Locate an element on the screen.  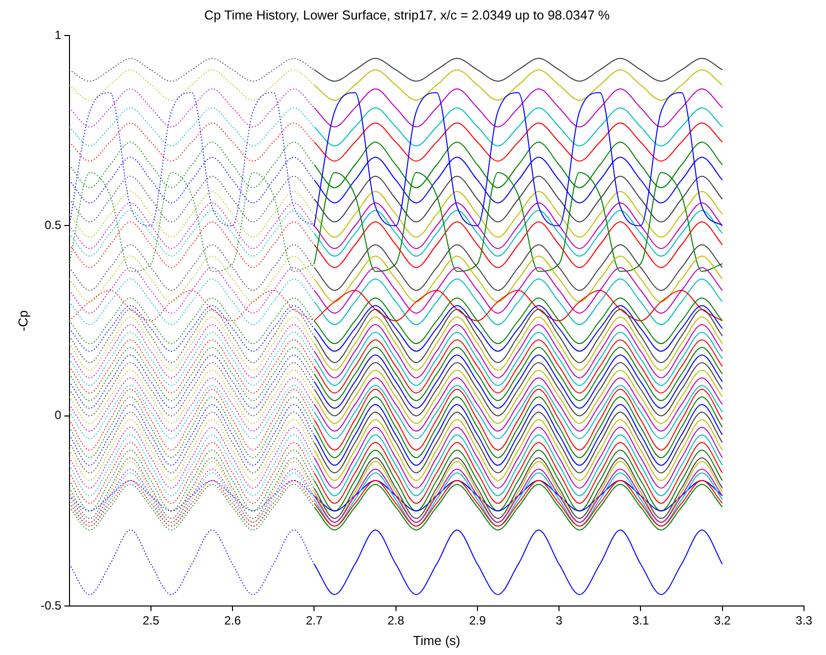
y-axis-title: -Cp is located at coordinates (22, 321).